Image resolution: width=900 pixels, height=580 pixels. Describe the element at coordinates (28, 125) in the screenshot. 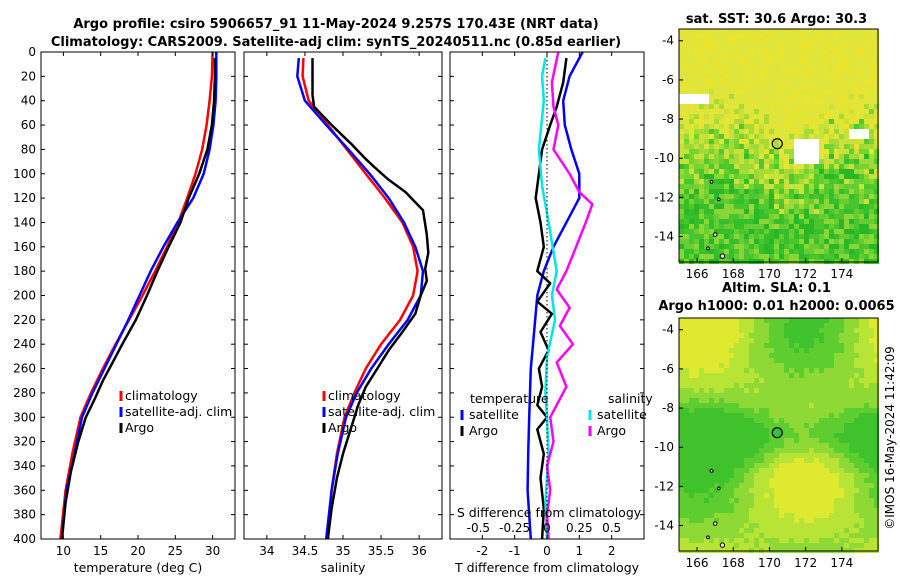

I see `temperature-ytick-label: 60` at that location.